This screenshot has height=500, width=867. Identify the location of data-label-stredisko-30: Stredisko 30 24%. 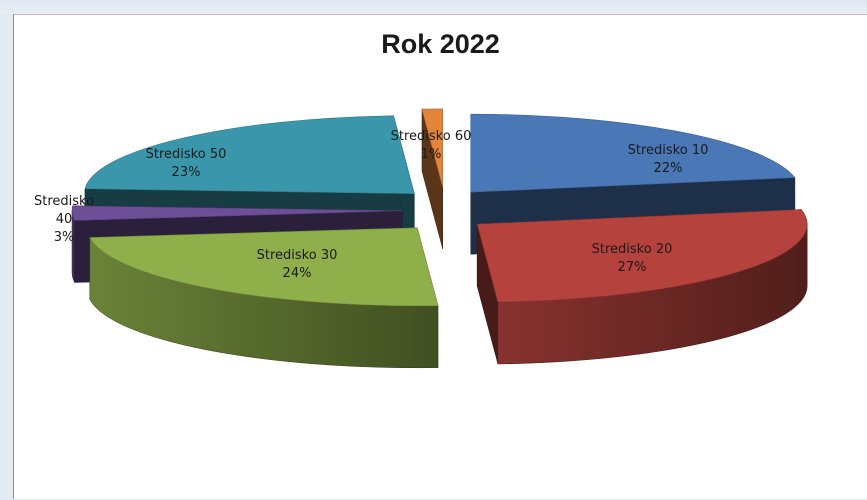
(297, 264).